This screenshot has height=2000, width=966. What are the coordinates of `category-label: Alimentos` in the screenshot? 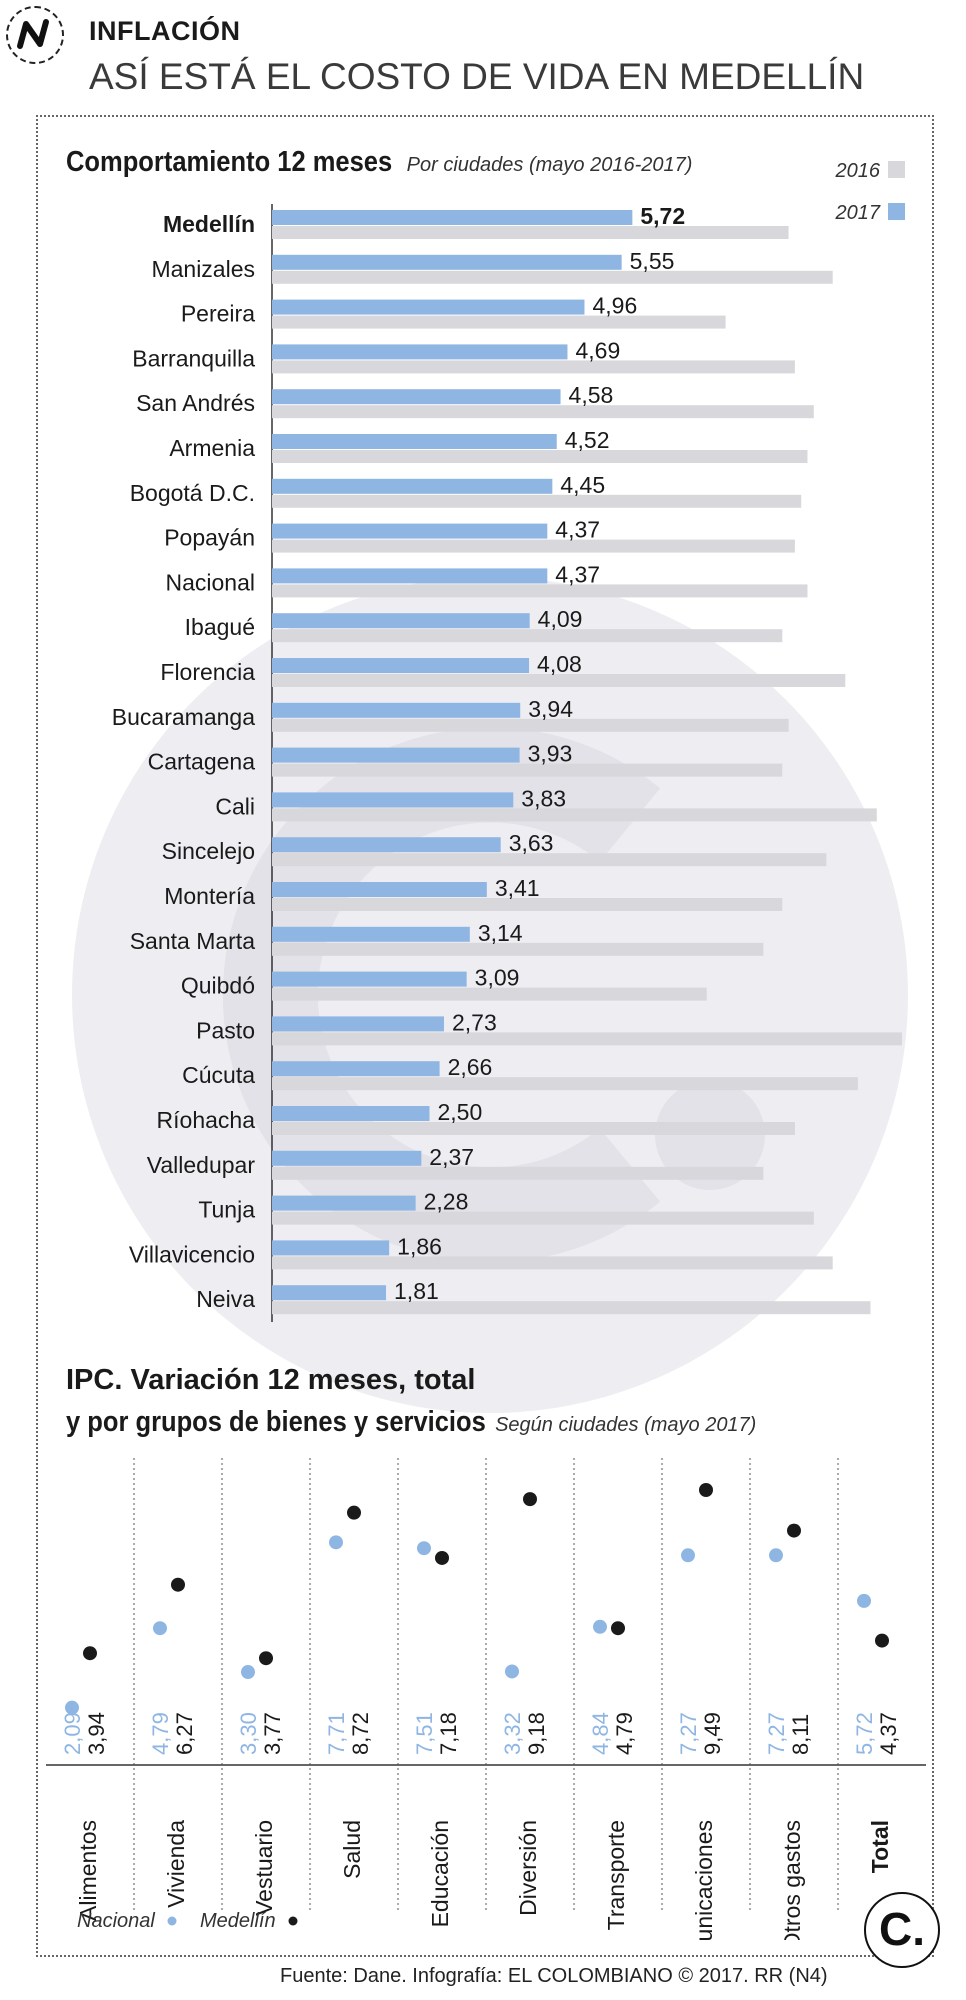 It's located at (88, 1870).